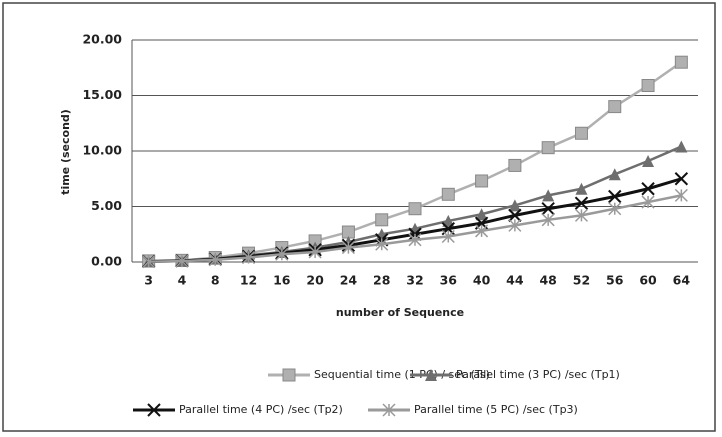 This screenshot has width=722, height=437. What do you see at coordinates (315, 280) in the screenshot?
I see `x-tick-label: 20` at bounding box center [315, 280].